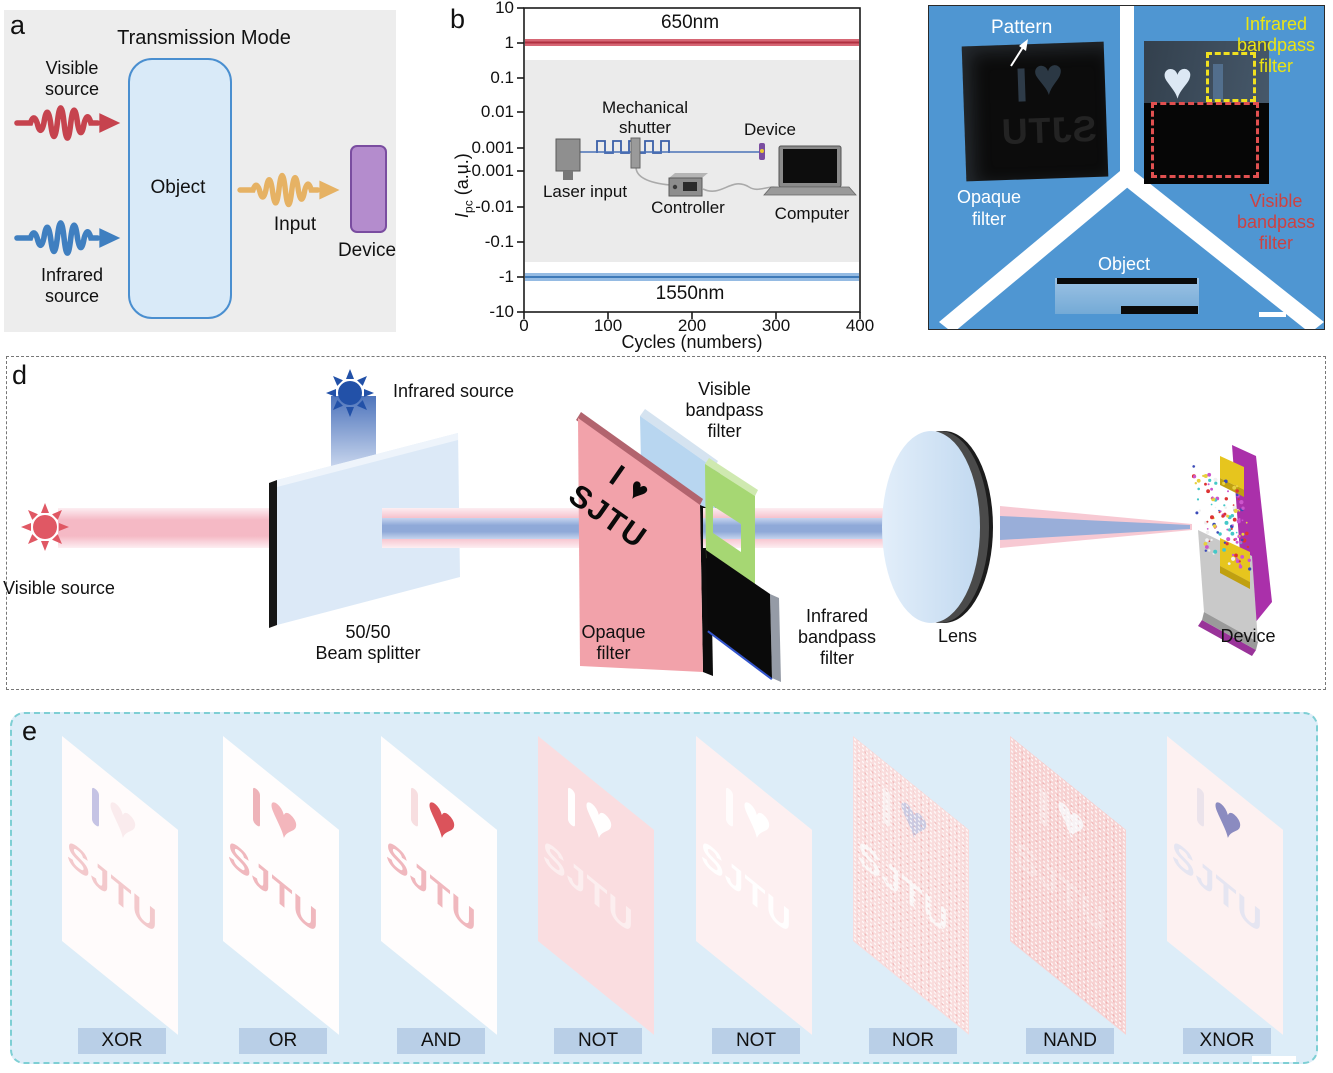 This screenshot has height=1073, width=1333. Describe the element at coordinates (812, 213) in the screenshot. I see `computer-label: Computer` at that location.